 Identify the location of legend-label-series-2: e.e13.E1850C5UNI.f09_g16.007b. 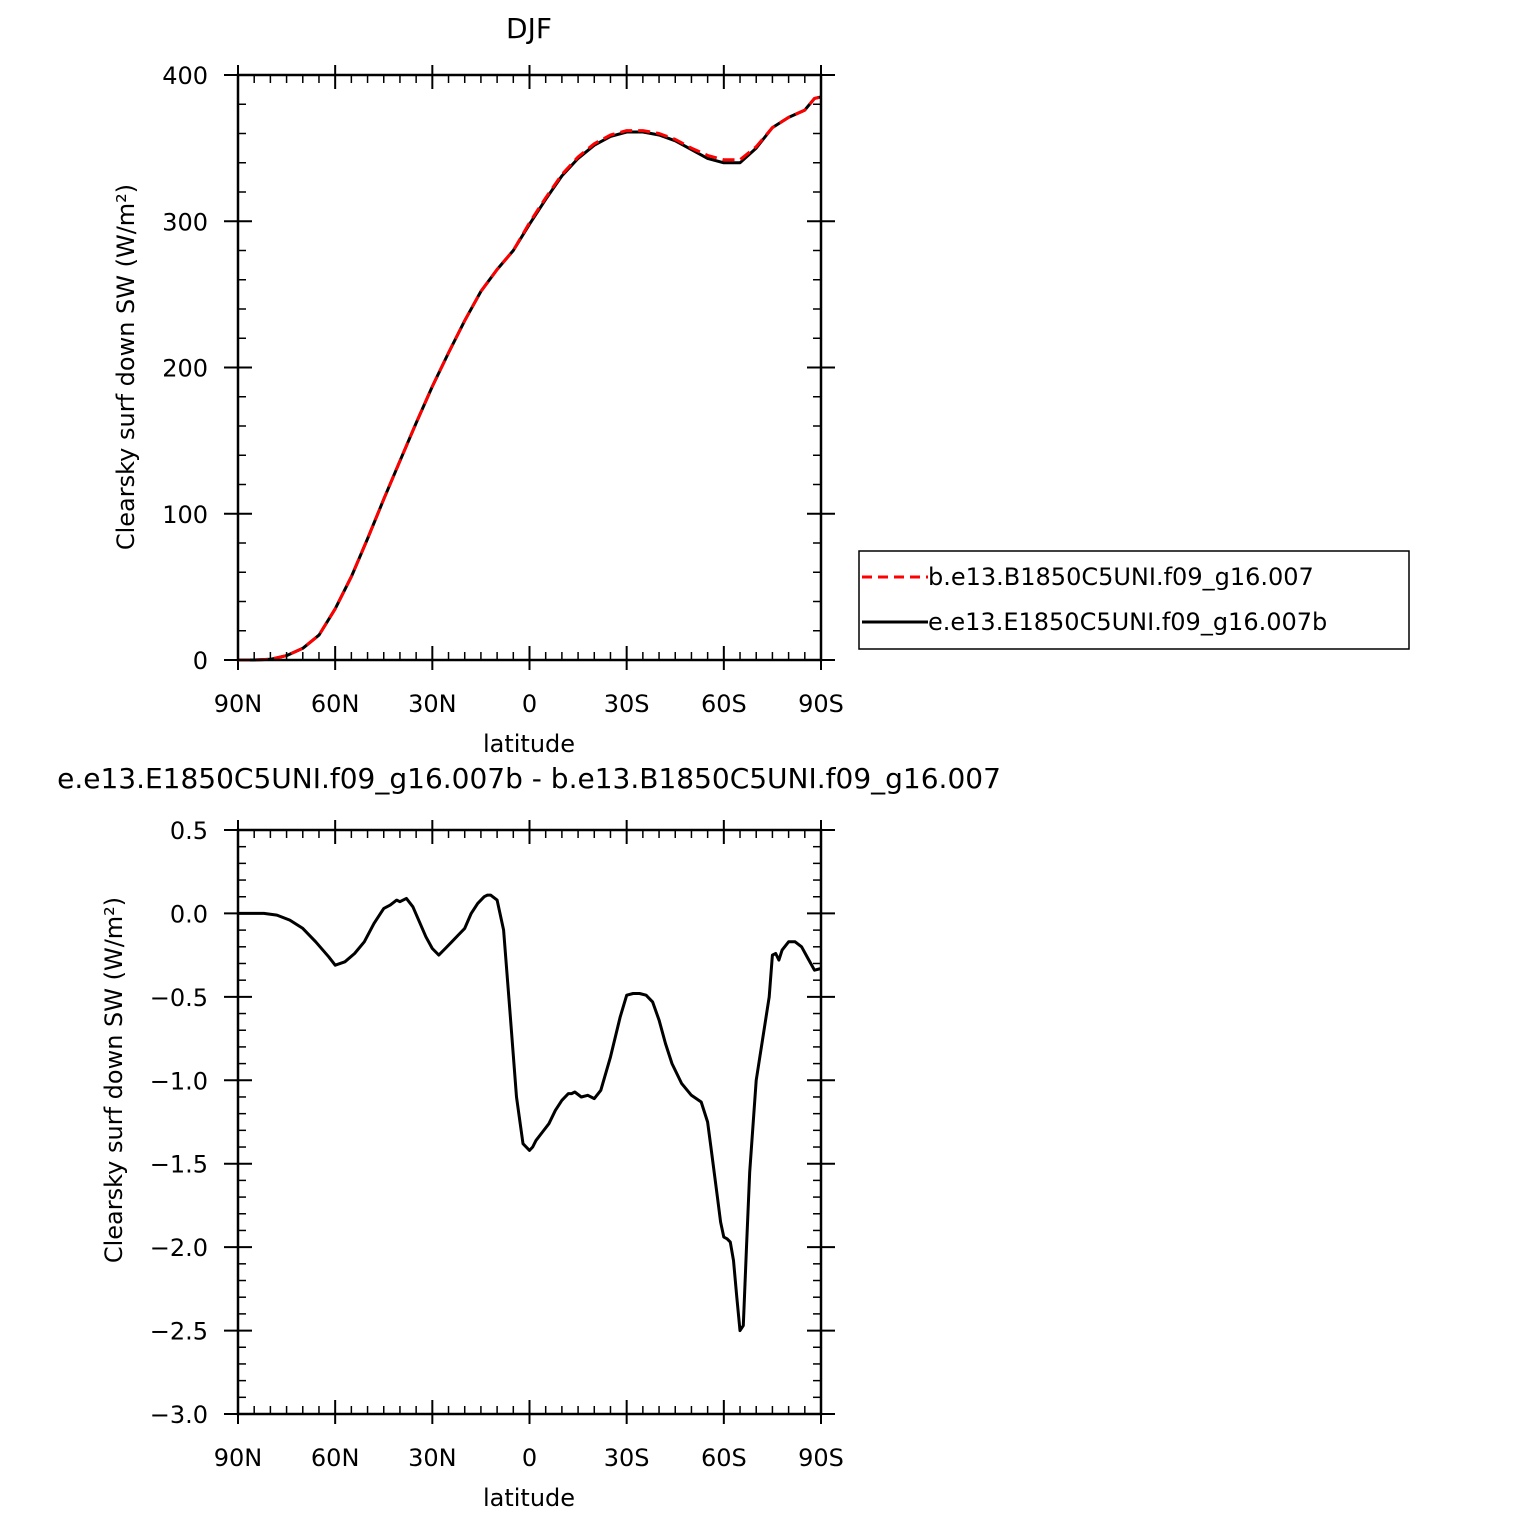
(1127, 622).